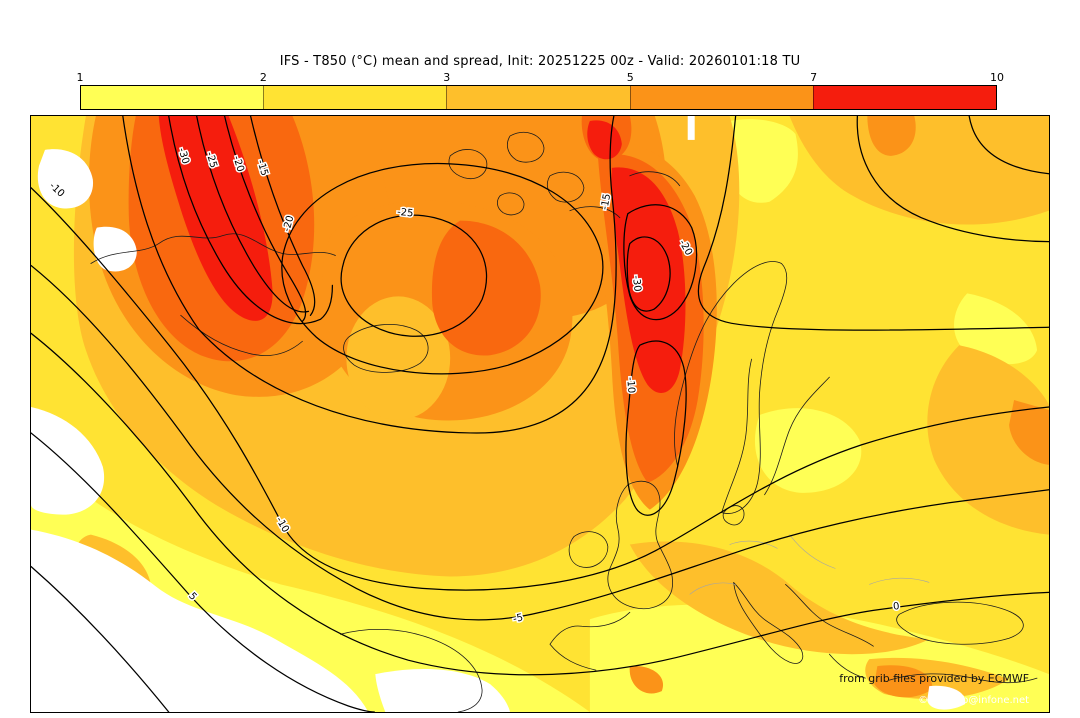 Image resolution: width=1080 pixels, height=718 pixels. I want to click on contour-label: -30, so click(636, 283).